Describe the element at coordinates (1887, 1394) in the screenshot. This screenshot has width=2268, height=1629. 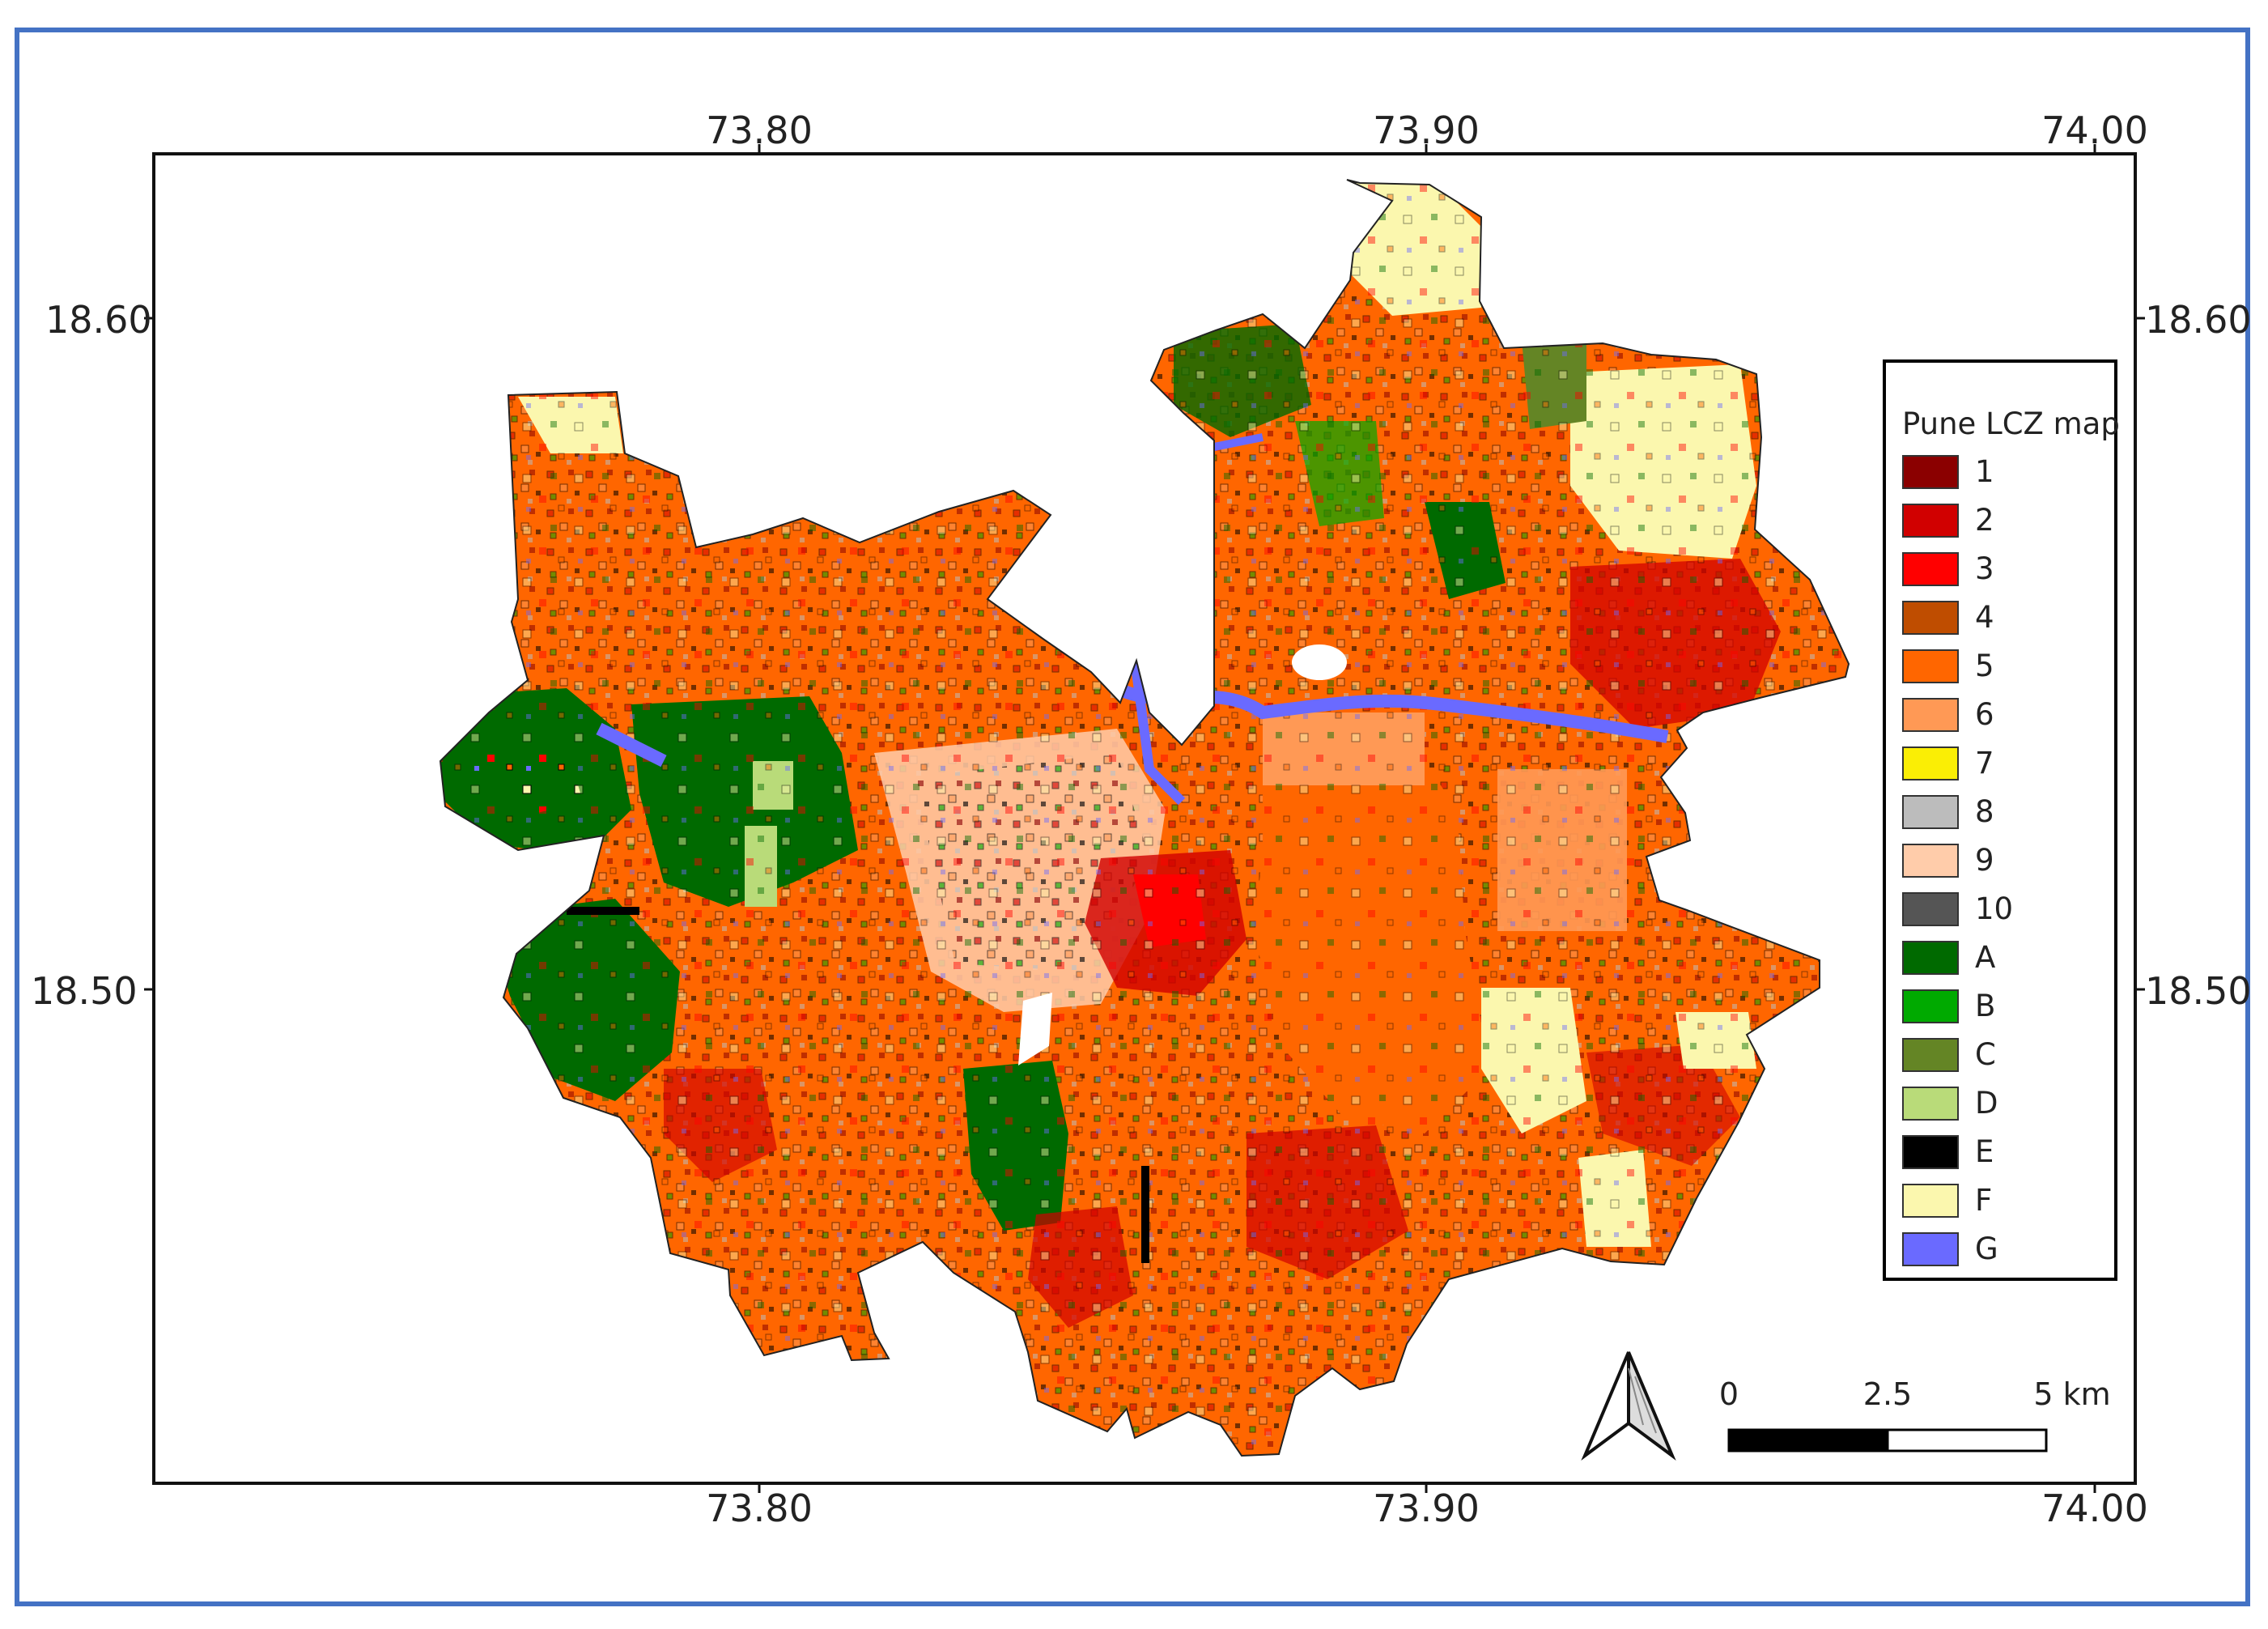
I see `scale-label-mid: 2.5` at that location.